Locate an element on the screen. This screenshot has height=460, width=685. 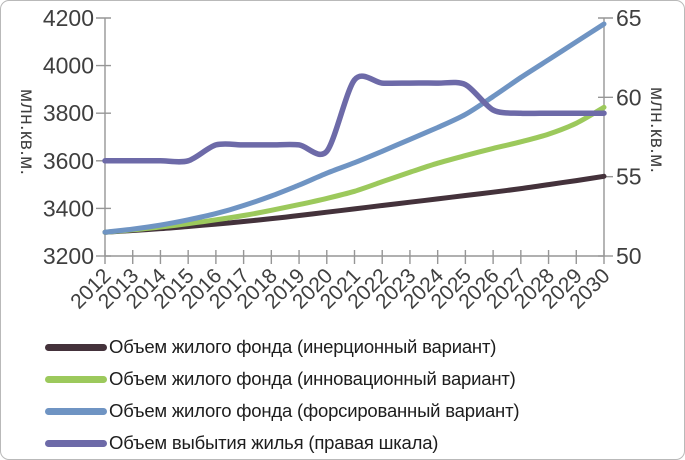
right-axis-tick-label: 60 is located at coordinates (629, 97).